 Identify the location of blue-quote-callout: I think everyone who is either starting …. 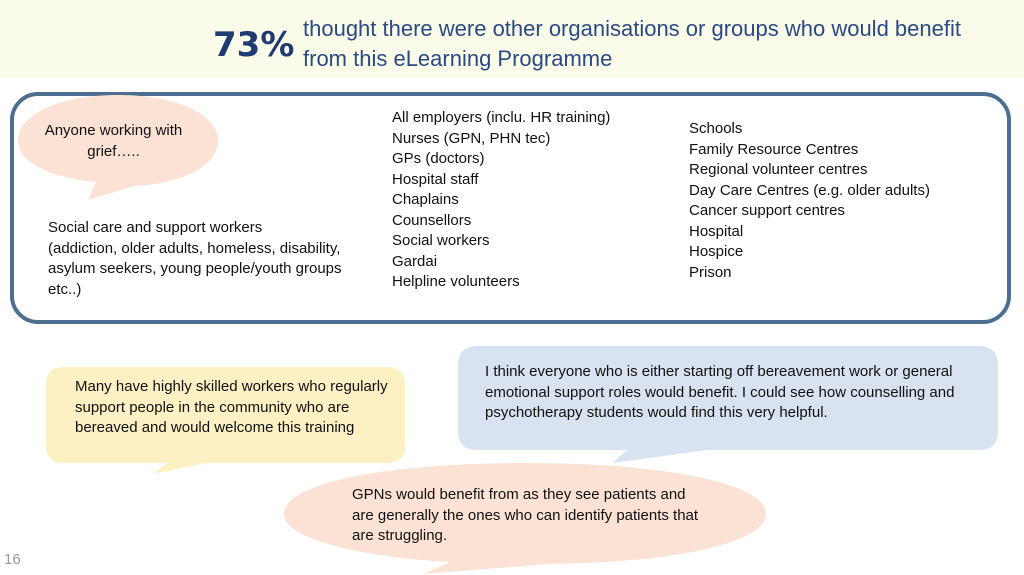
(728, 405).